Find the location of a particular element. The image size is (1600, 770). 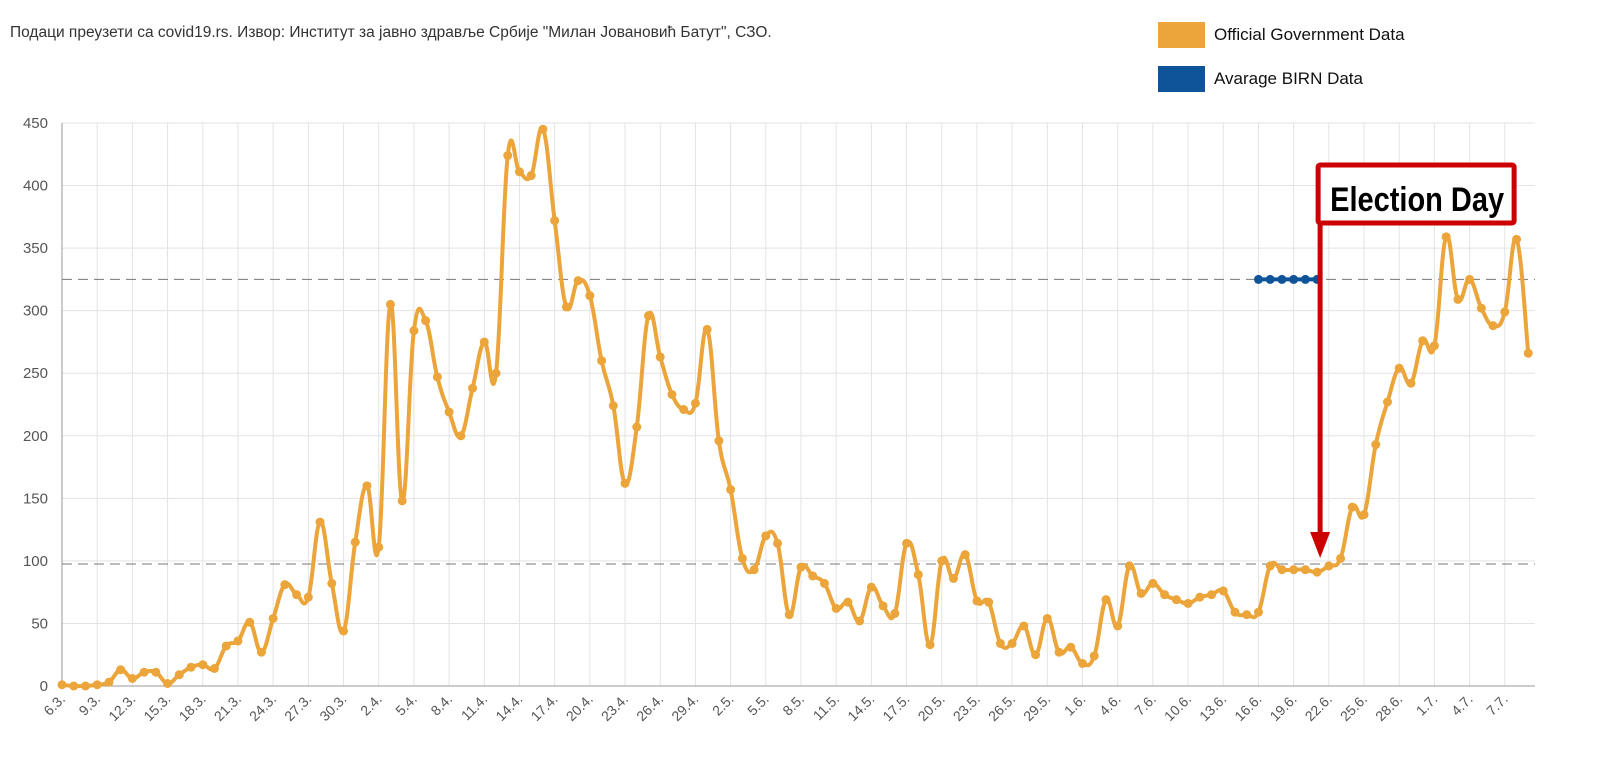

x-tick-label: 22.6. is located at coordinates (1318, 707).